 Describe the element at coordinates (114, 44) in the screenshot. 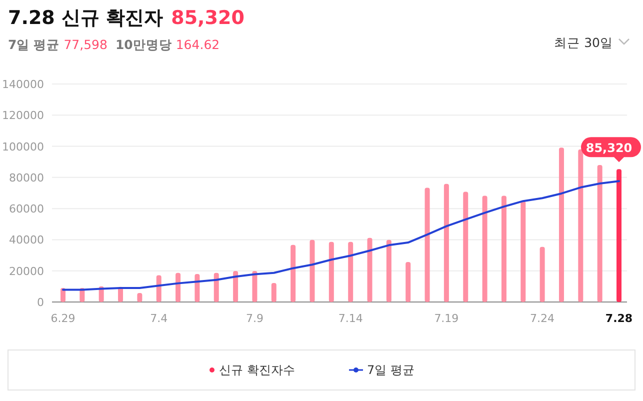

I see `chart-subtitle: 7일 평균 77,598 10만명당 164.62` at that location.